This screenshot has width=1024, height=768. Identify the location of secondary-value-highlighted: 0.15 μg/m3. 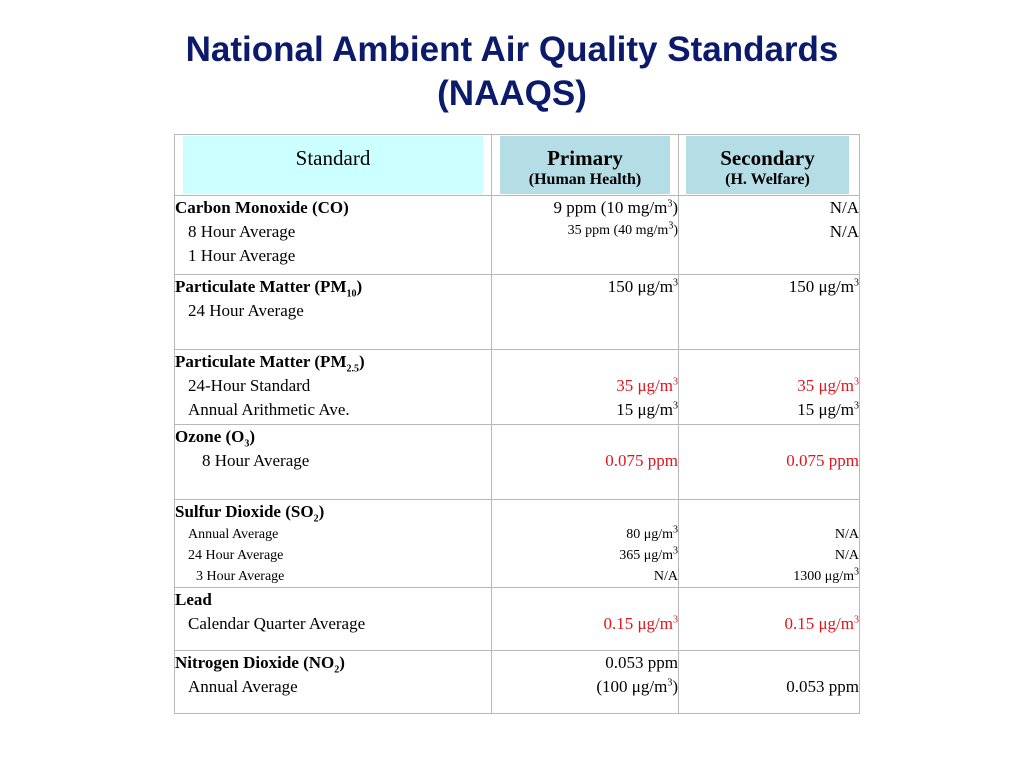
(821, 623).